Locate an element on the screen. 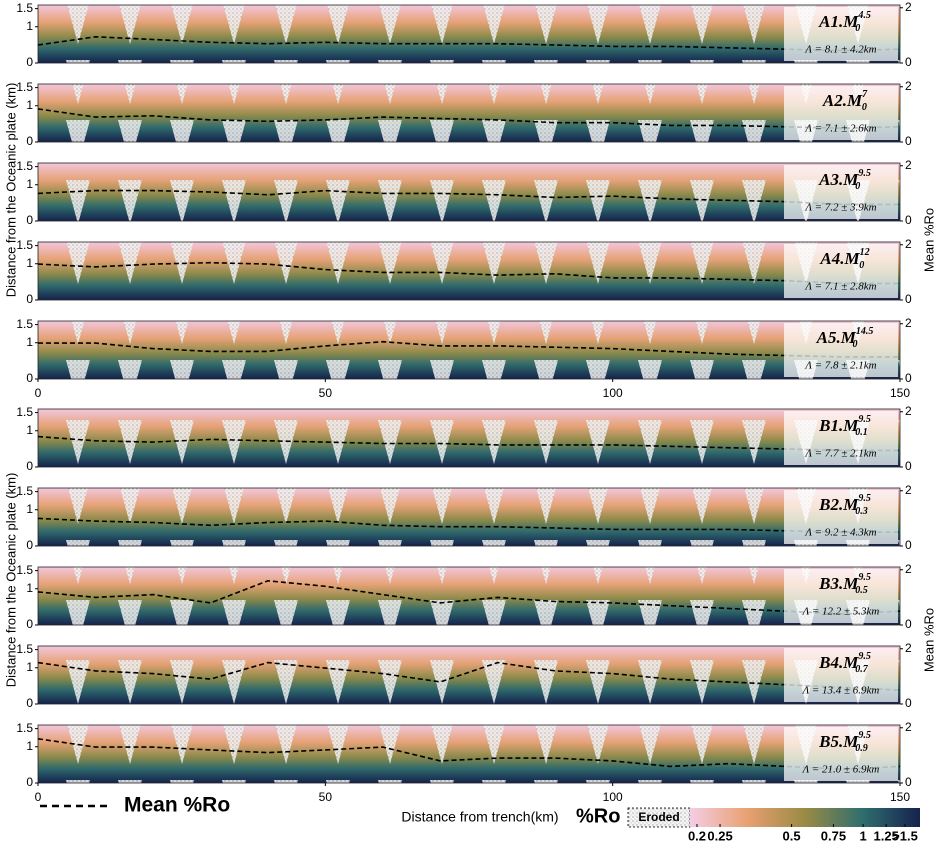  colorbar-label: %Ro is located at coordinates (598, 816).